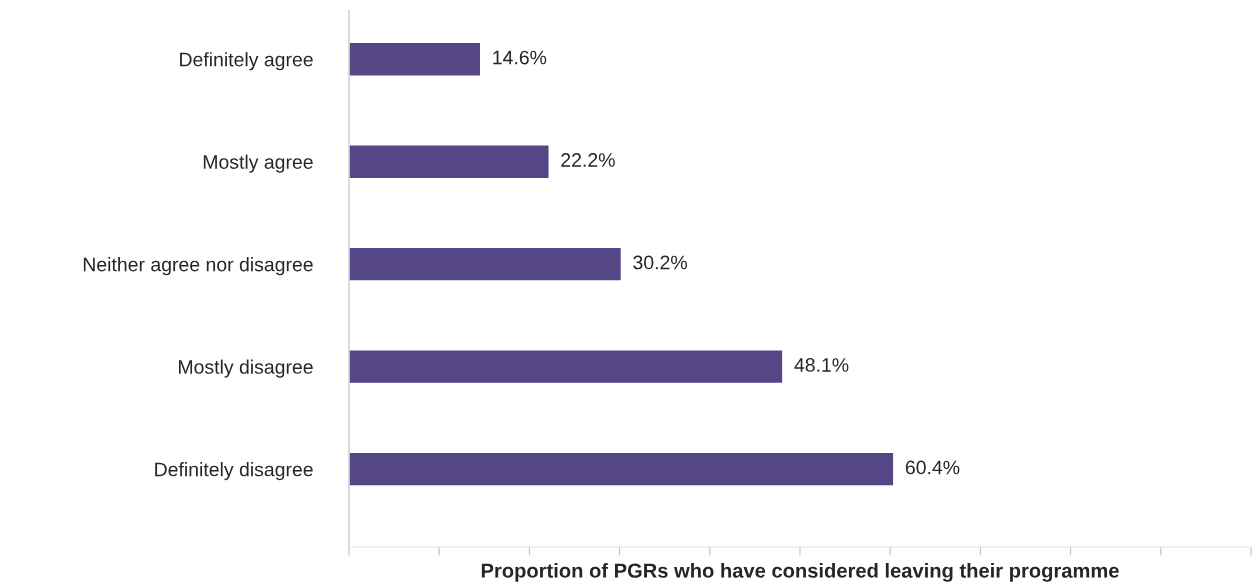 The width and height of the screenshot is (1256, 583). What do you see at coordinates (198, 266) in the screenshot?
I see `y-tick-label: Neither agree nor disagree` at bounding box center [198, 266].